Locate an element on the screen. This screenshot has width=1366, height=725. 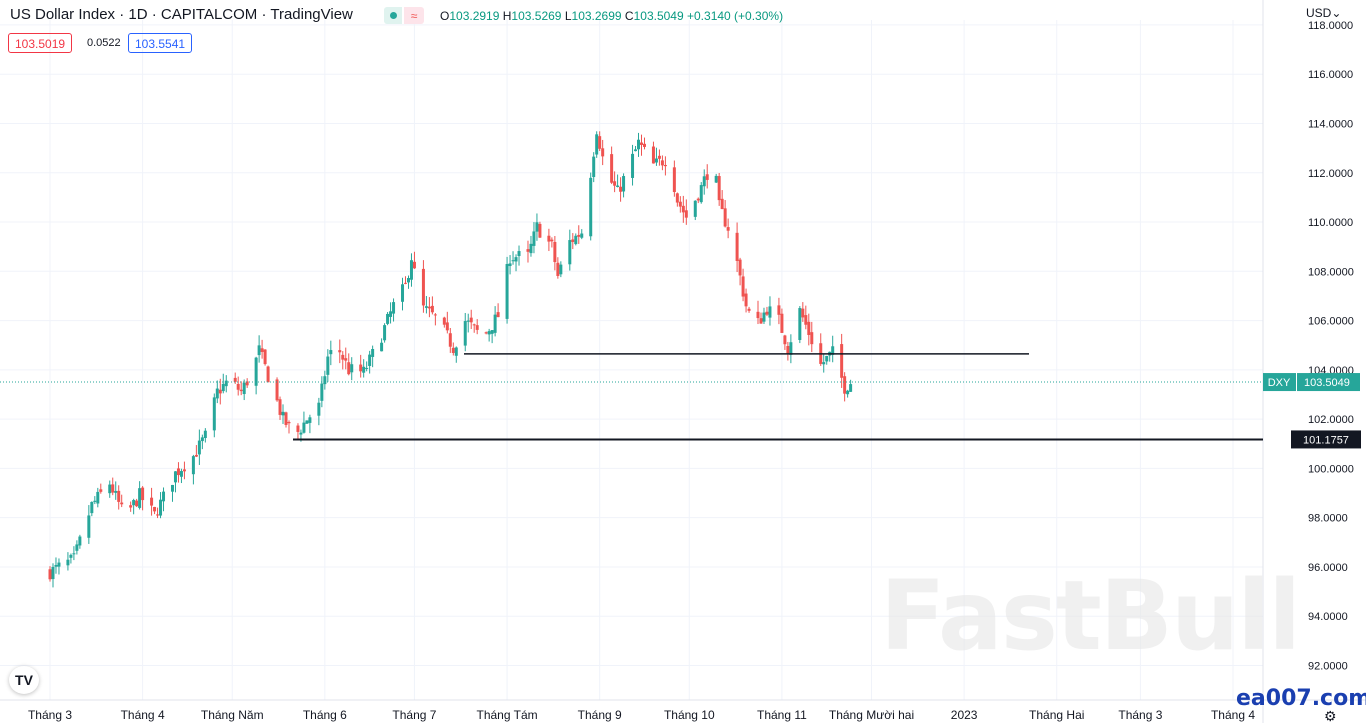
buy-price-button: 103.5541 is located at coordinates (160, 43).